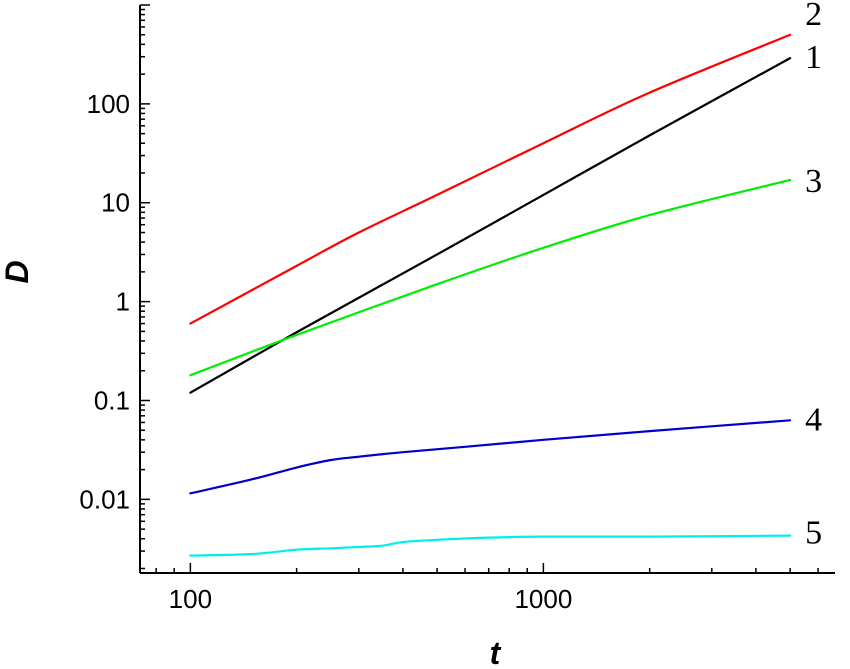 This screenshot has height=669, width=850. Describe the element at coordinates (813, 16) in the screenshot. I see `series-label-2: 2` at that location.